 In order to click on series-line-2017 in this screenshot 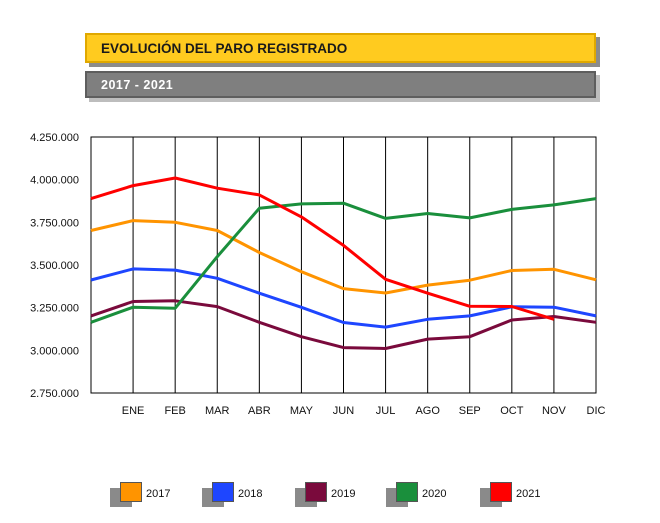, I will do `click(343, 257)`.